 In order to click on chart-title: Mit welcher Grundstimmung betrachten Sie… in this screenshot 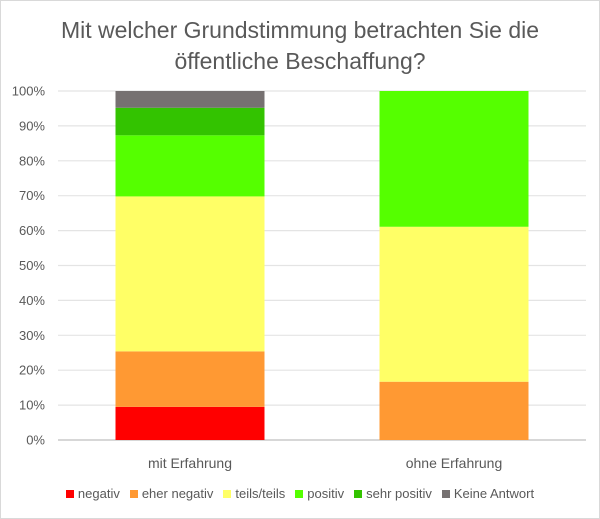, I will do `click(300, 46)`.